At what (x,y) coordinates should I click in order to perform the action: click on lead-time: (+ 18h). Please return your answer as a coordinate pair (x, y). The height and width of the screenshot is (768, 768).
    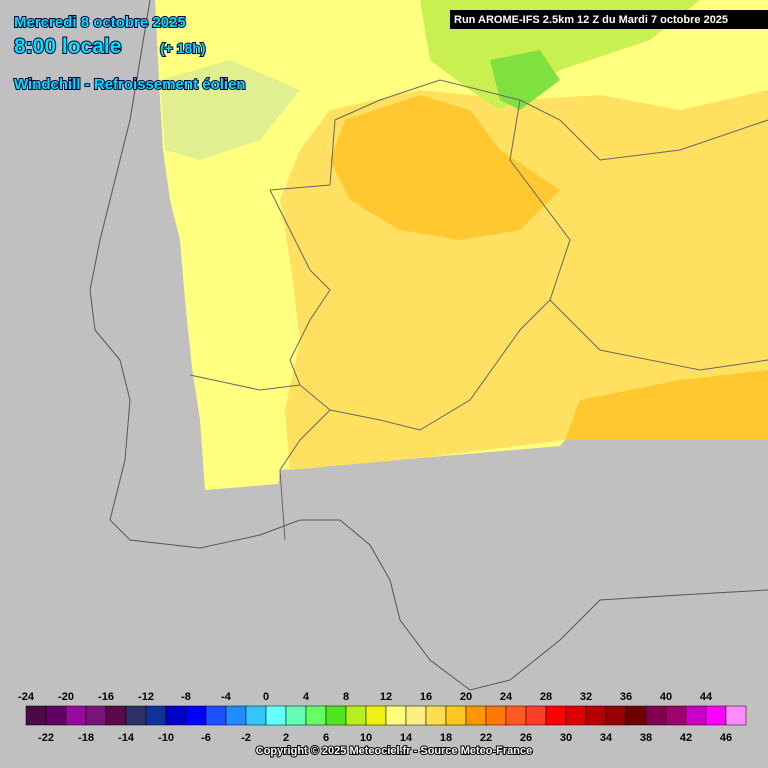
    Looking at the image, I should click on (183, 48).